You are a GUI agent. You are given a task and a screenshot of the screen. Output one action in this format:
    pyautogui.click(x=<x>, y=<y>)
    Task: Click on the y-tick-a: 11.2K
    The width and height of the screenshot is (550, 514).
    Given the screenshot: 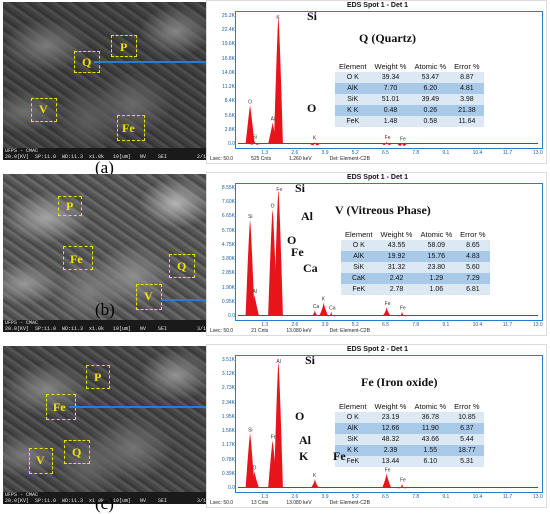 What is the action you would take?
    pyautogui.click(x=228, y=87)
    